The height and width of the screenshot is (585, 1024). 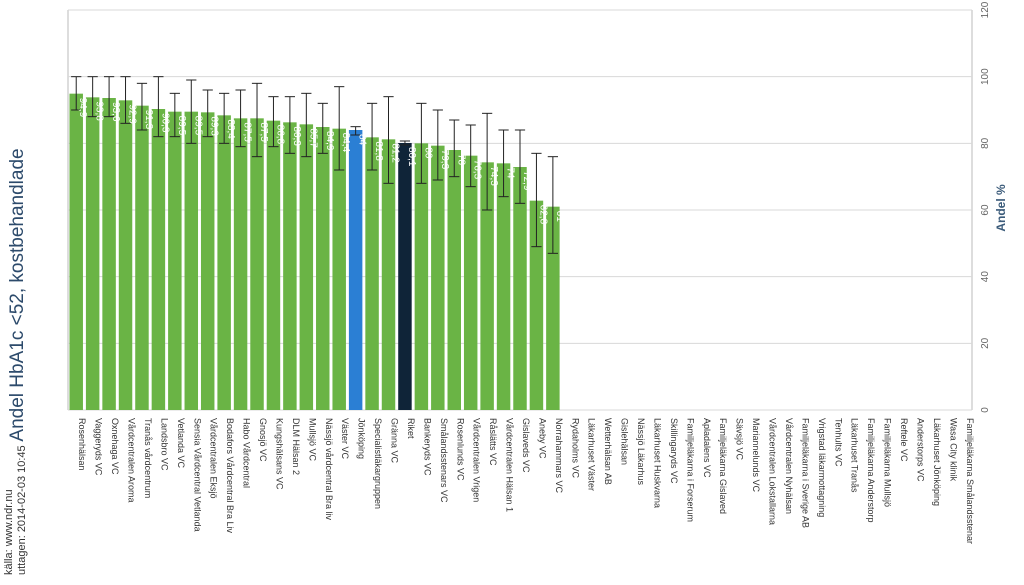 I want to click on value-label: 93,6, so click(x=115, y=112).